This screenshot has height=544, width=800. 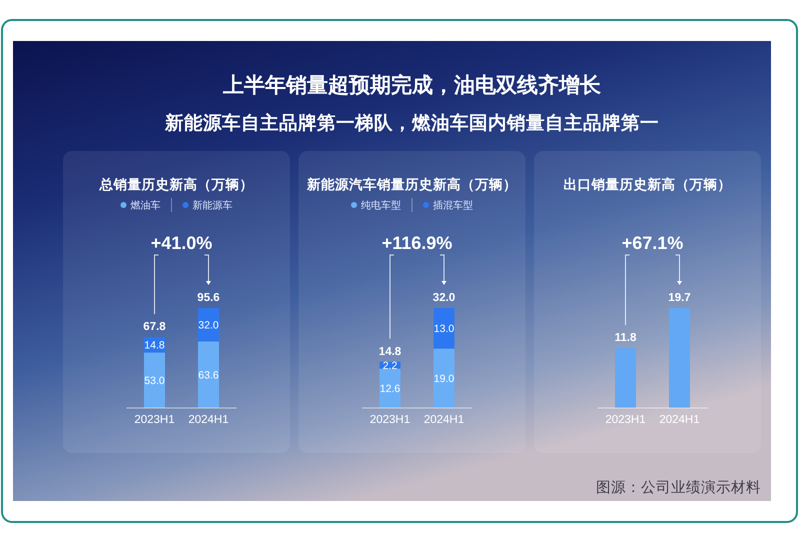 I want to click on text: +116.9%, so click(x=417, y=243).